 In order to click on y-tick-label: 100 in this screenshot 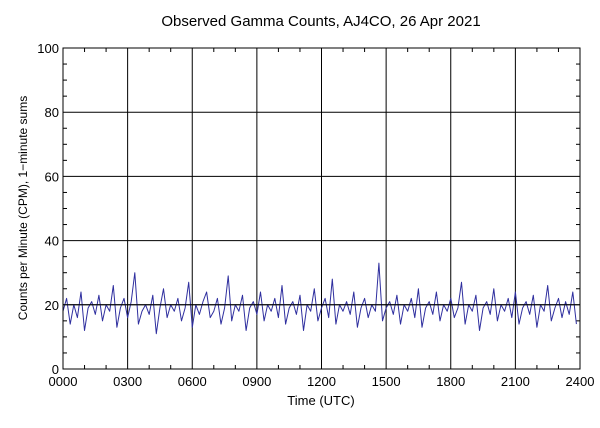, I will do `click(48, 48)`.